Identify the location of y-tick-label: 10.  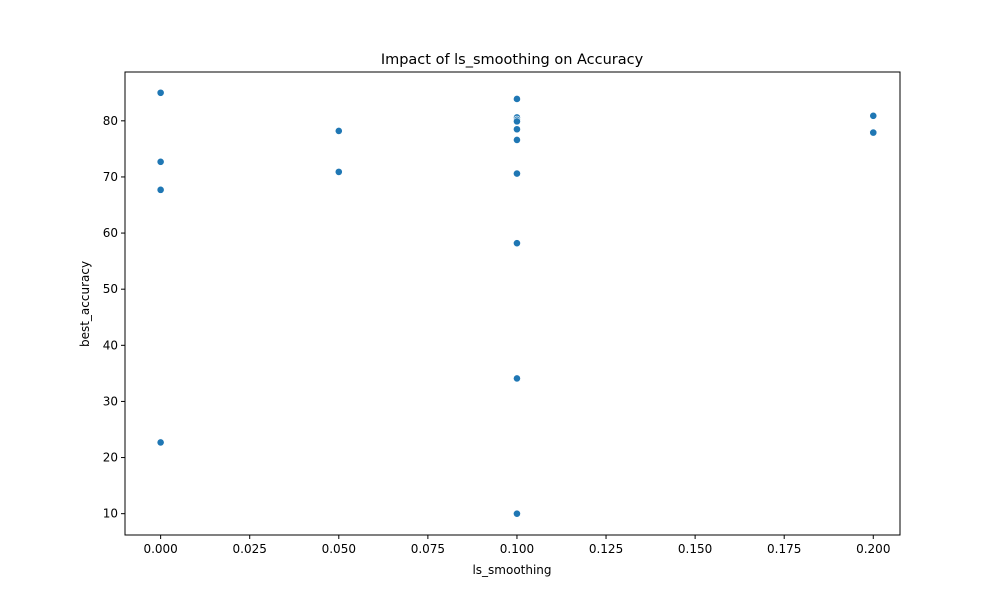
(110, 514).